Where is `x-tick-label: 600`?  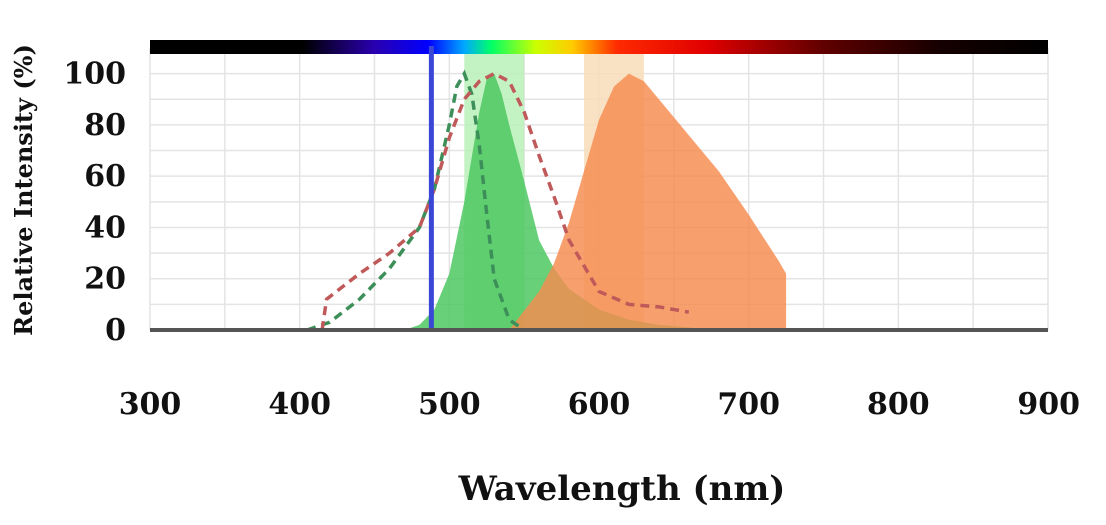
x-tick-label: 600 is located at coordinates (599, 404).